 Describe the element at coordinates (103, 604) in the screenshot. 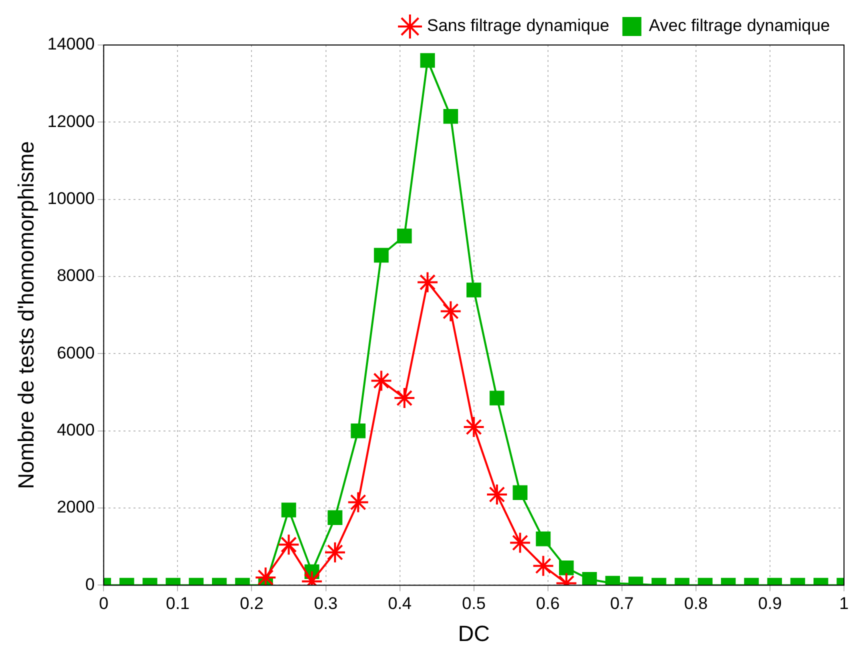

I see `x-tick-label: 0` at that location.